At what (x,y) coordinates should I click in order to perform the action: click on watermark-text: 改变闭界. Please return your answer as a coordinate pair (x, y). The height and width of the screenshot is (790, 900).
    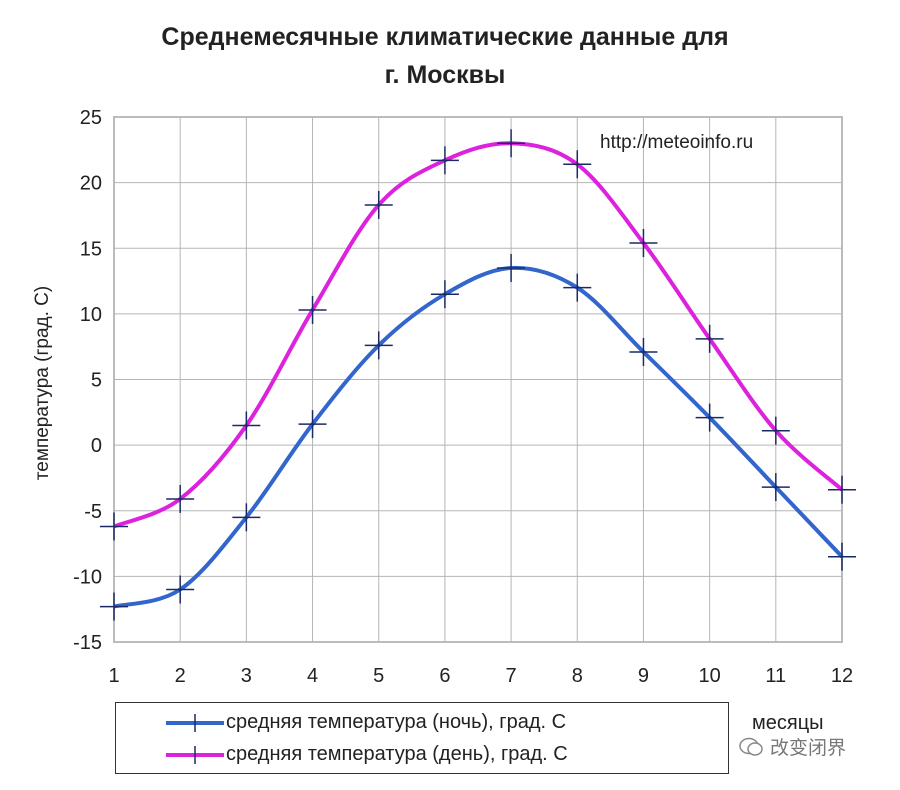
    Looking at the image, I should click on (808, 748).